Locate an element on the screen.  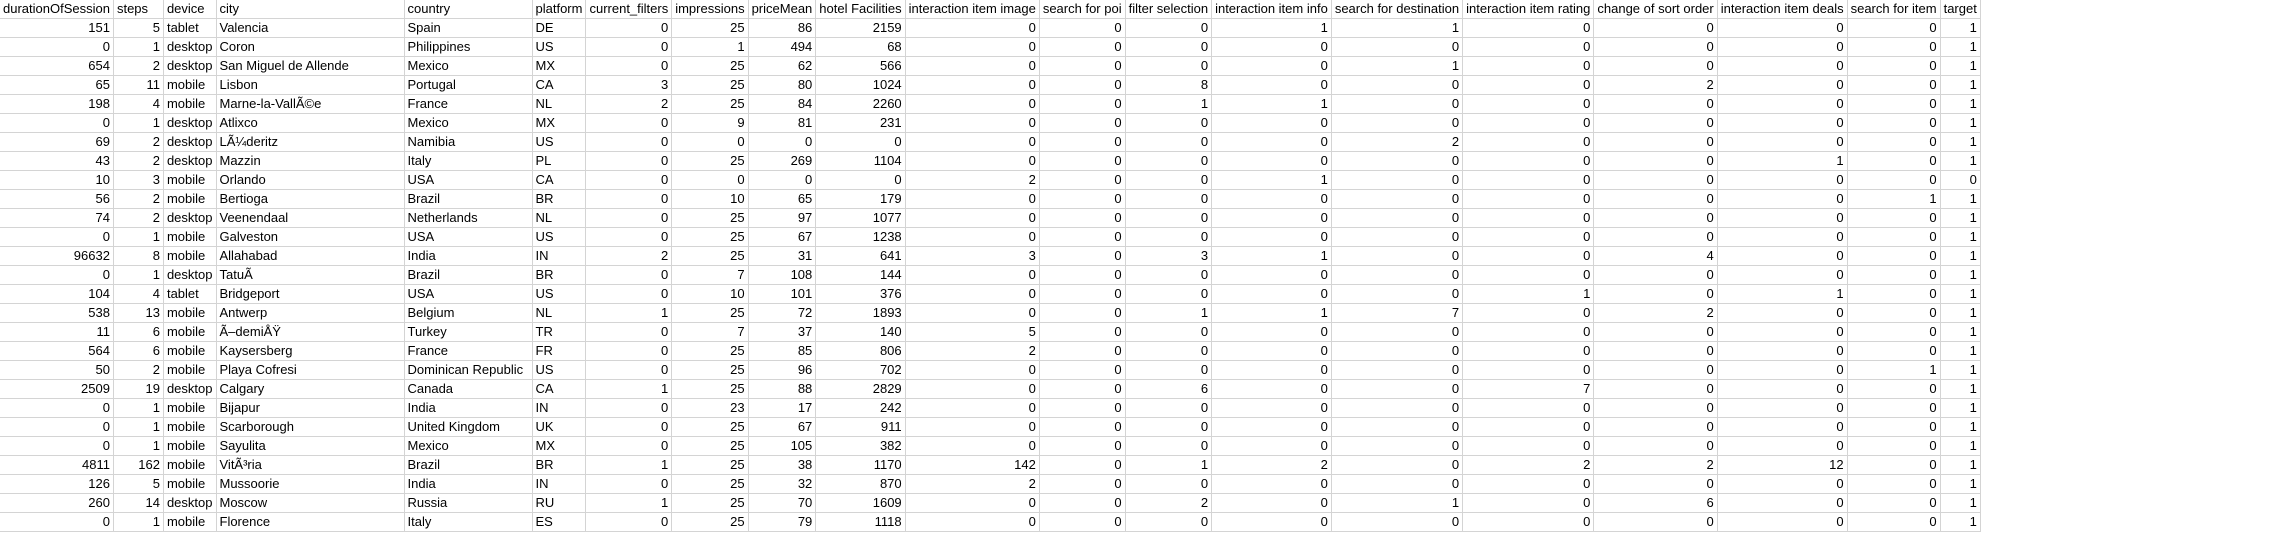
cell-search-destination: 1 is located at coordinates (1397, 66).